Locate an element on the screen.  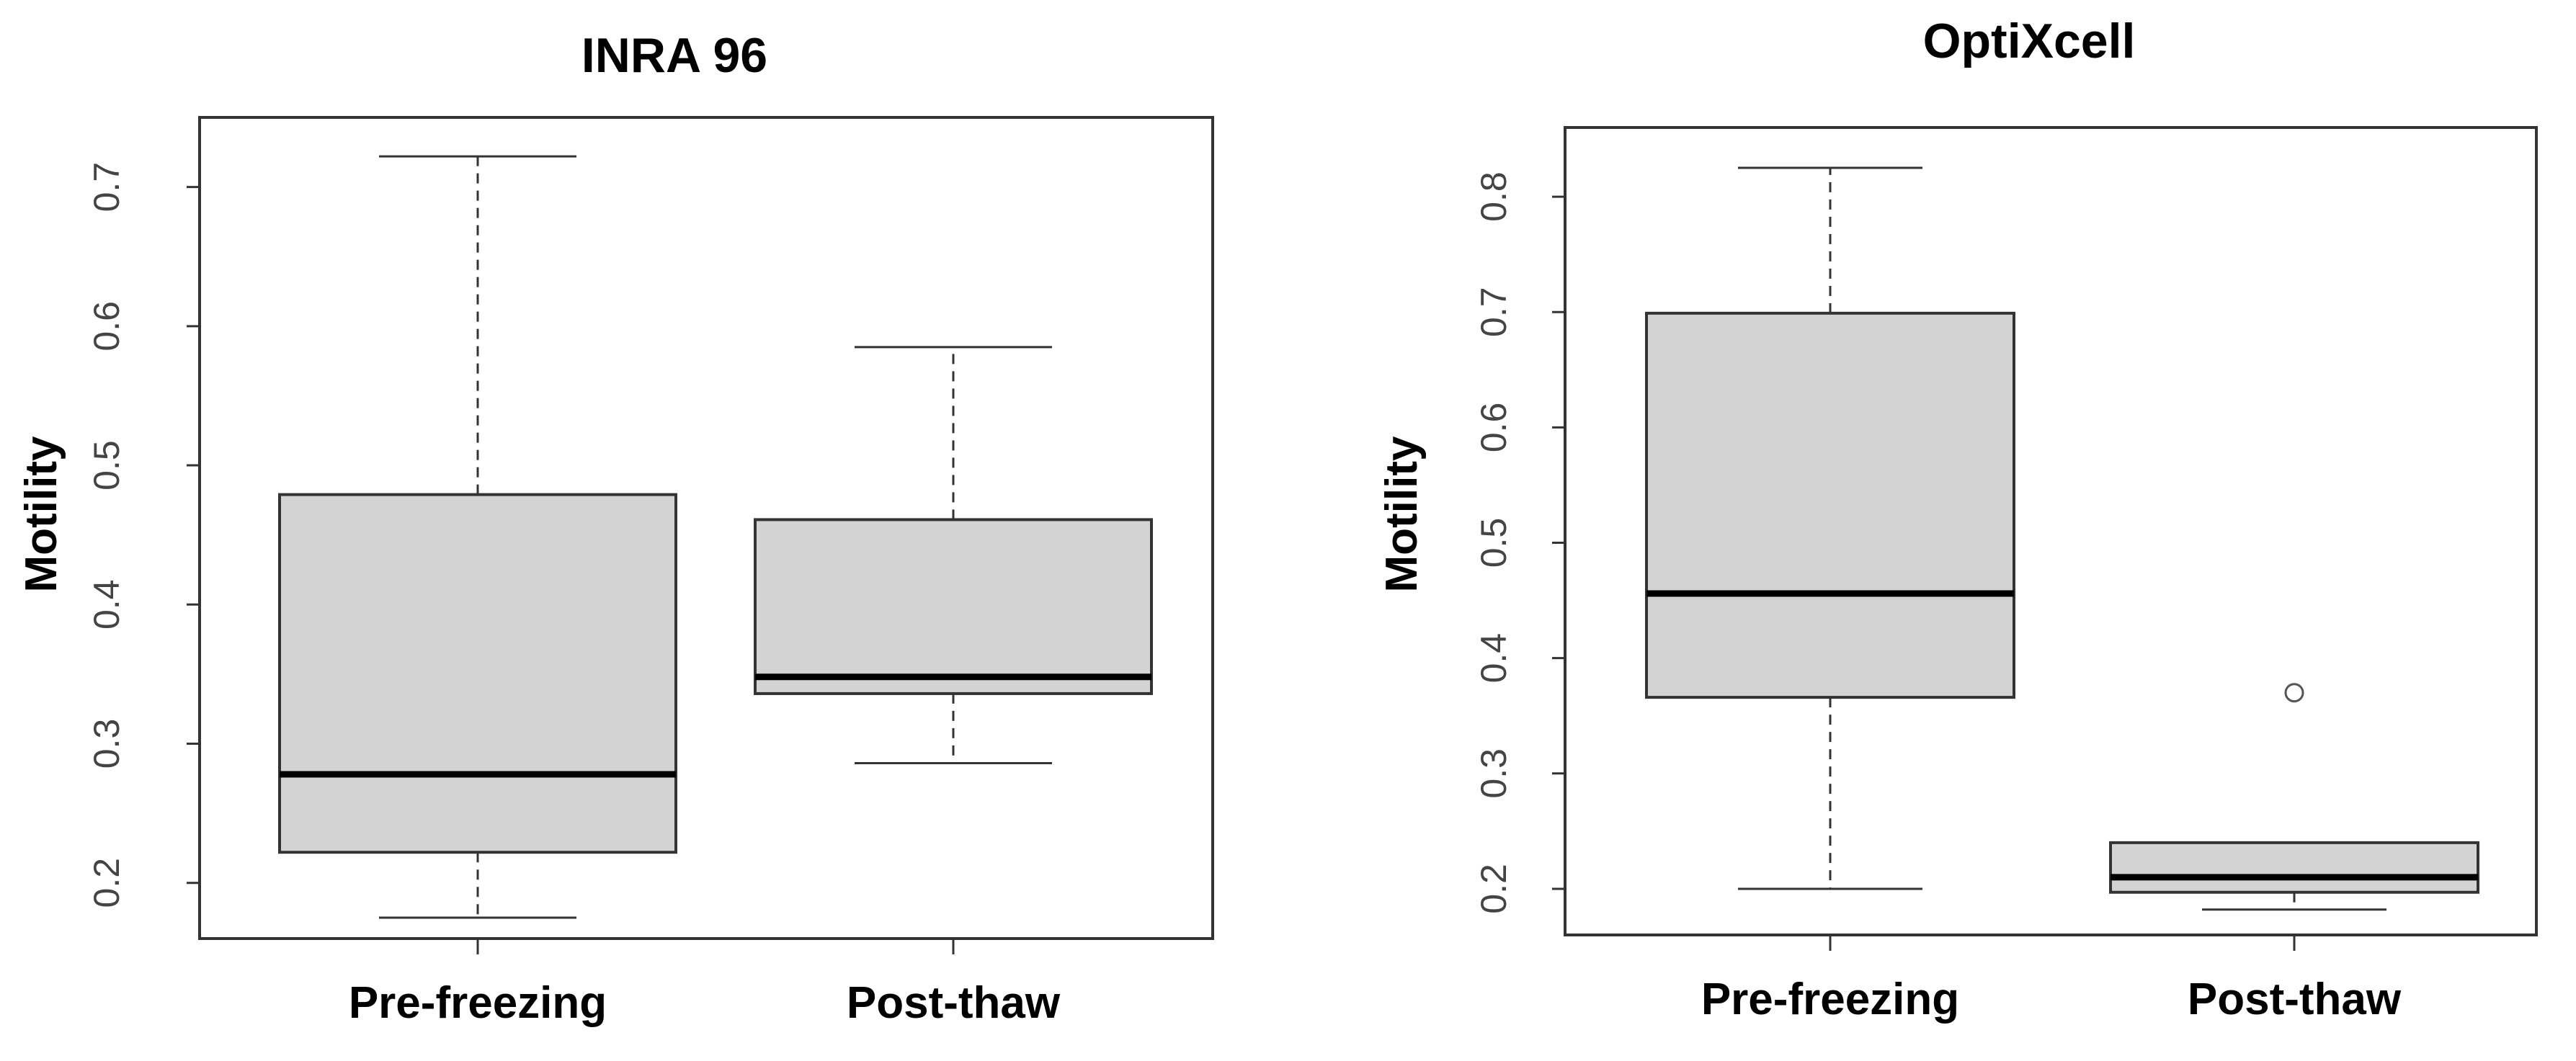
chart-title: INRA 96 is located at coordinates (674, 55).